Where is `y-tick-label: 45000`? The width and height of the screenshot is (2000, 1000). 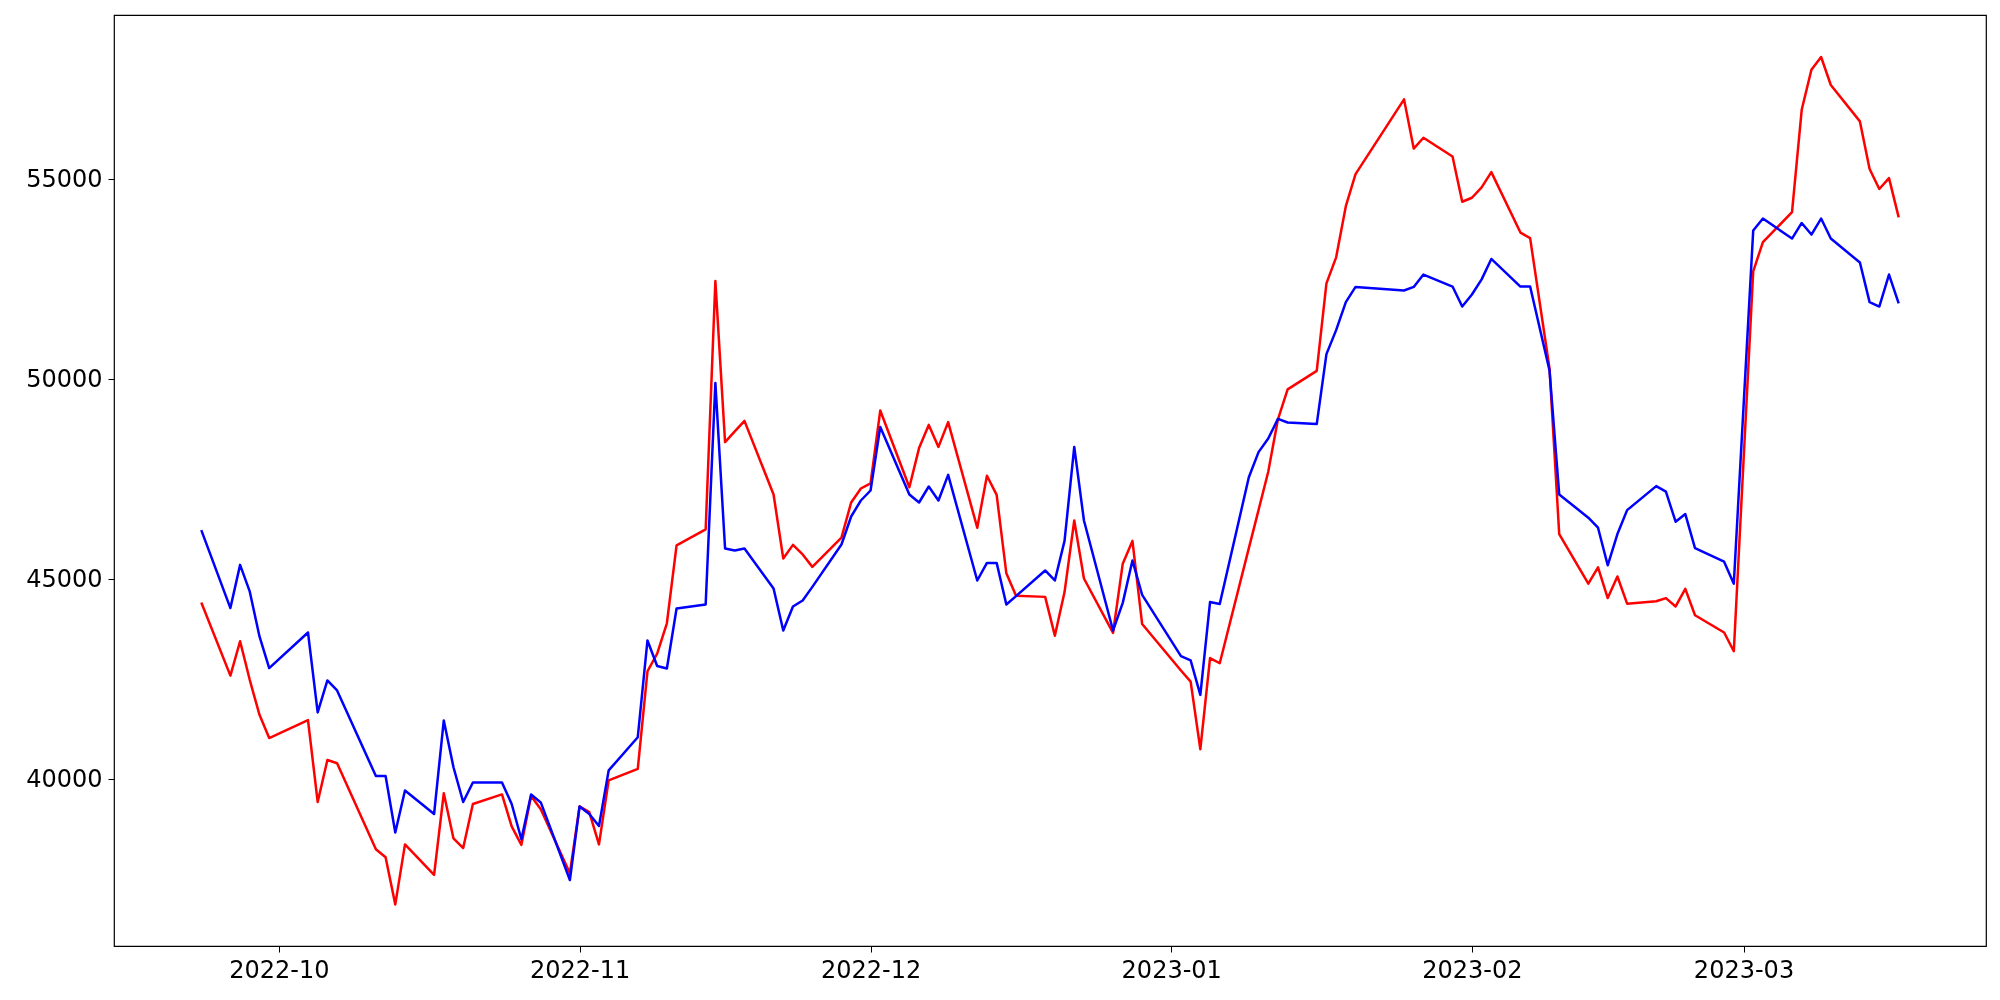
y-tick-label: 45000 is located at coordinates (64, 578).